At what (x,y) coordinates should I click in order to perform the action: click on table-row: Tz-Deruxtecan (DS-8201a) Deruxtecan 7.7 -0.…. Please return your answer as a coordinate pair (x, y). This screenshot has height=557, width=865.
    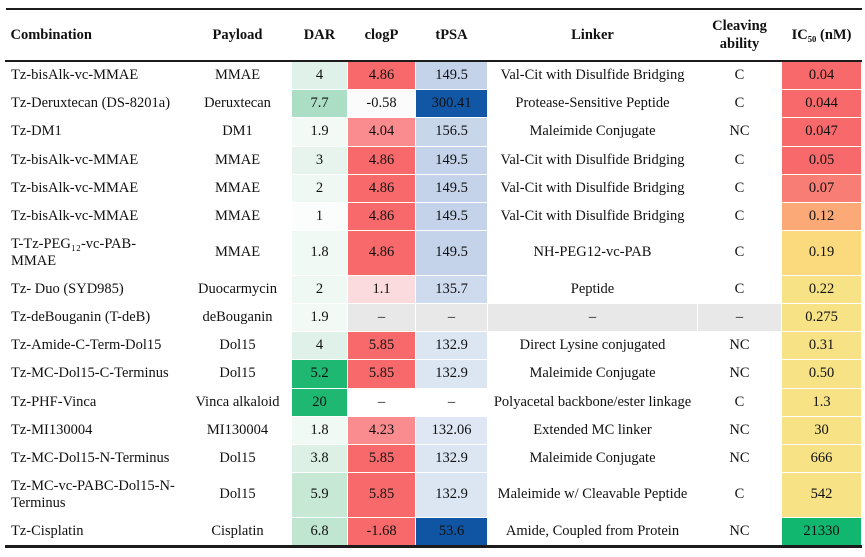
    Looking at the image, I should click on (433, 104).